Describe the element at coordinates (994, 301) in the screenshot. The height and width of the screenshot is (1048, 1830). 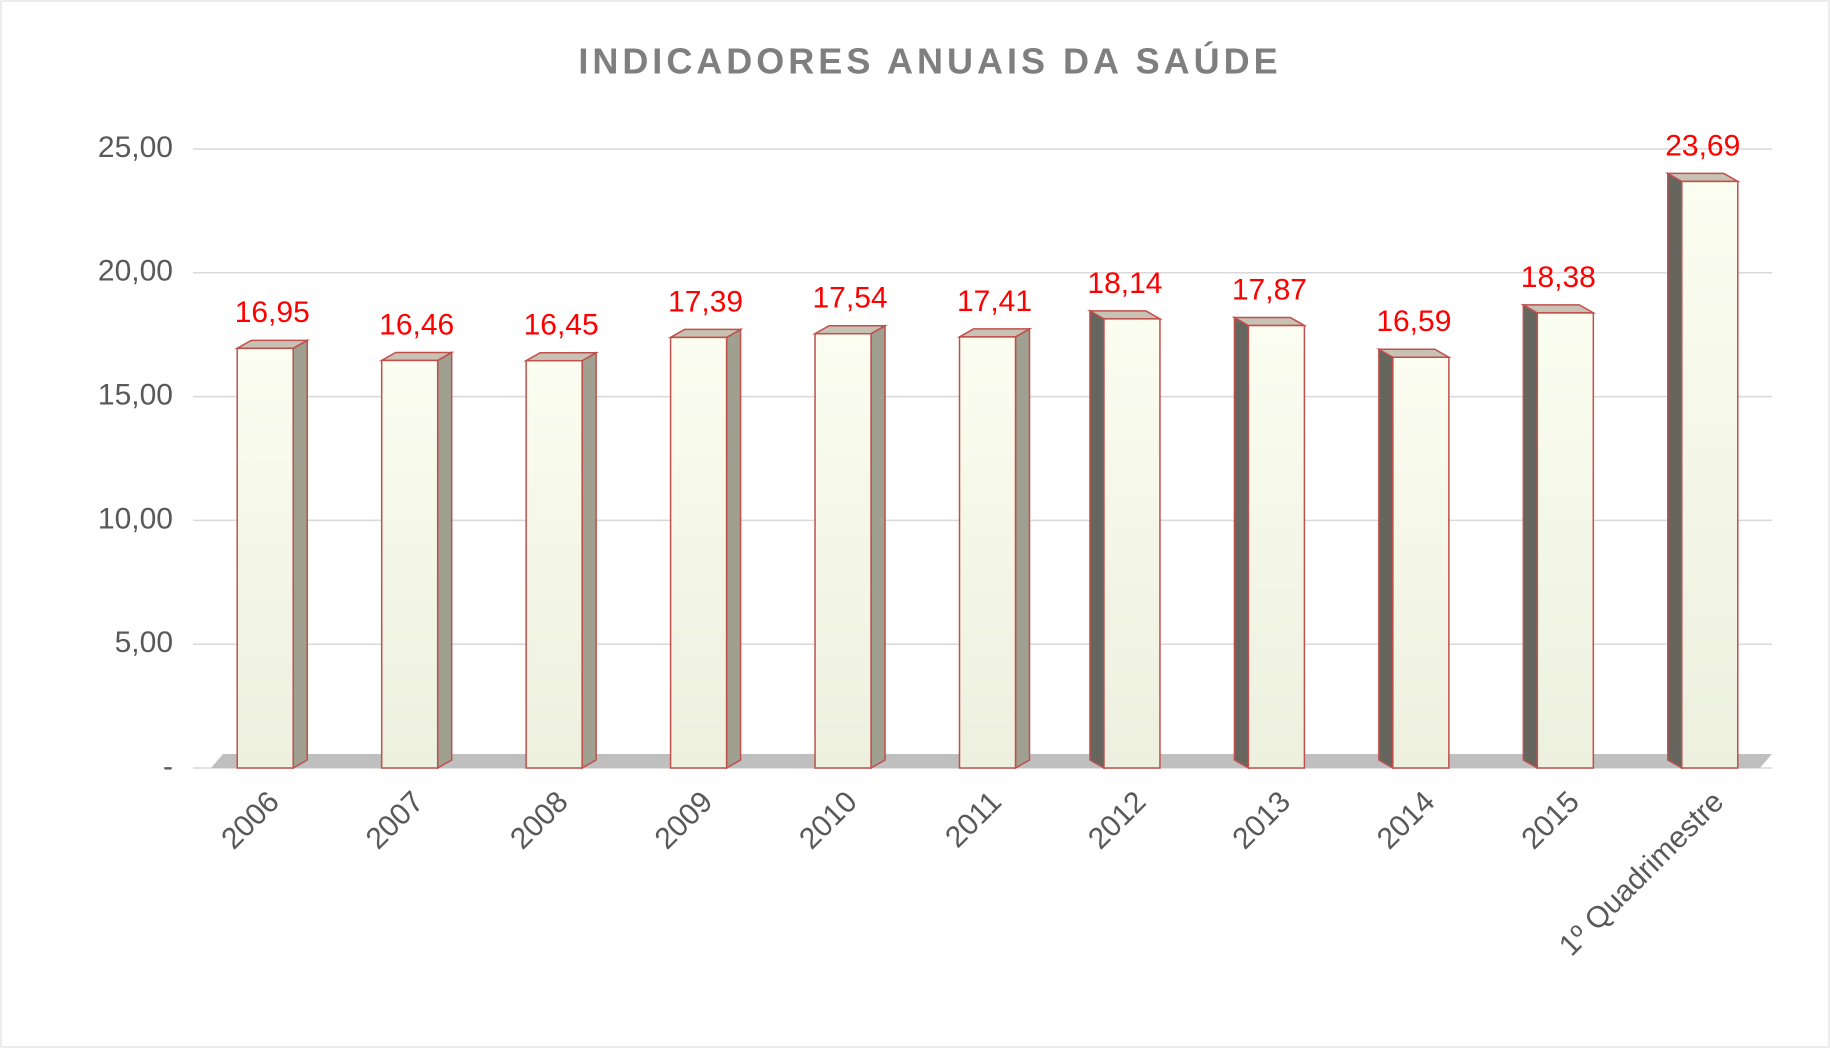
I see `value-label: 17,41` at that location.